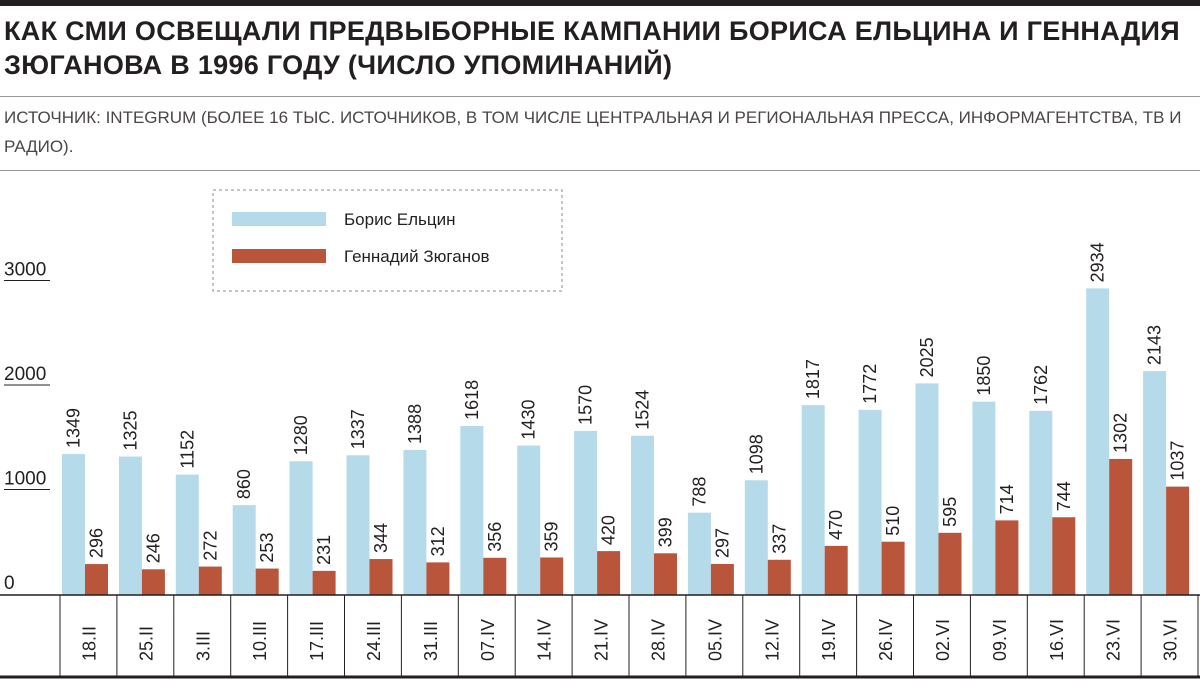 The image size is (1200, 679). I want to click on x-tick-label: 10.III, so click(260, 641).